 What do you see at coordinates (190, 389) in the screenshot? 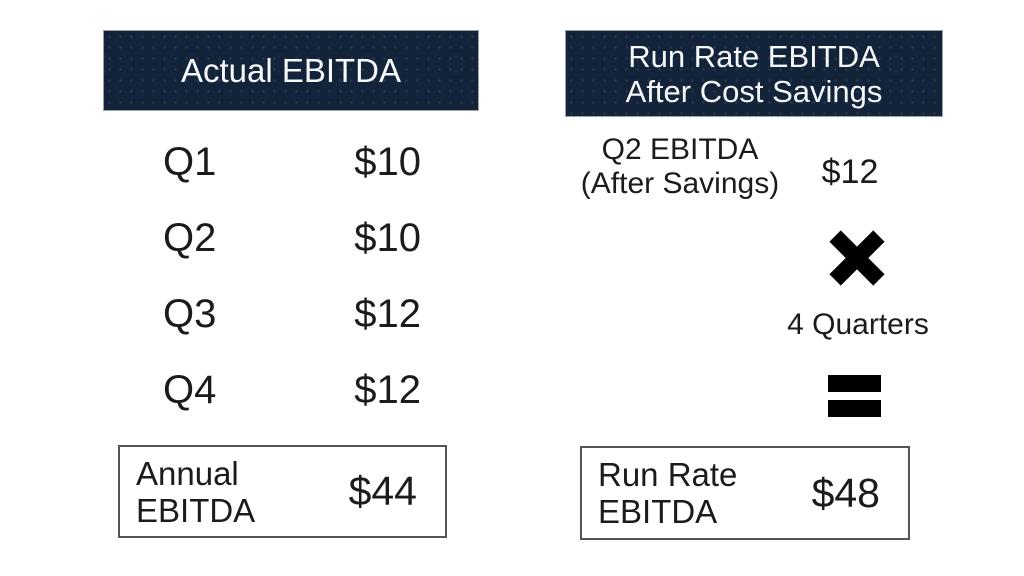
I see `quarter-label: Q4` at bounding box center [190, 389].